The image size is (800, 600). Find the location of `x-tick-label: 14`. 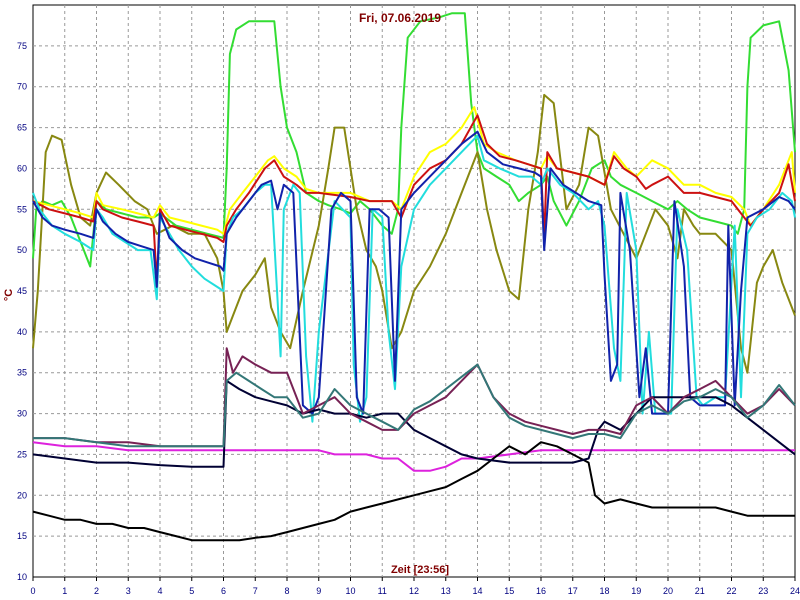

x-tick-label: 14 is located at coordinates (477, 591).